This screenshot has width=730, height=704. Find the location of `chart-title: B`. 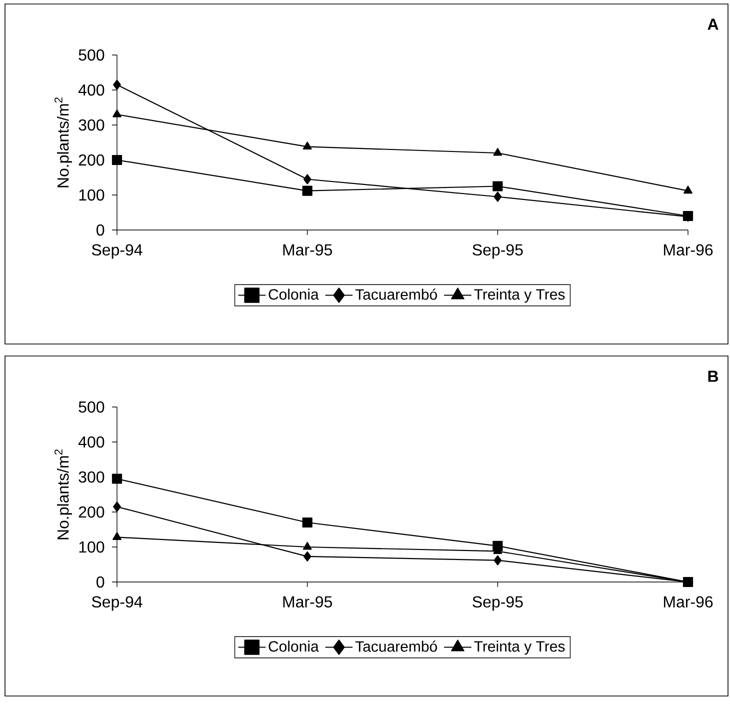

chart-title: B is located at coordinates (713, 376).